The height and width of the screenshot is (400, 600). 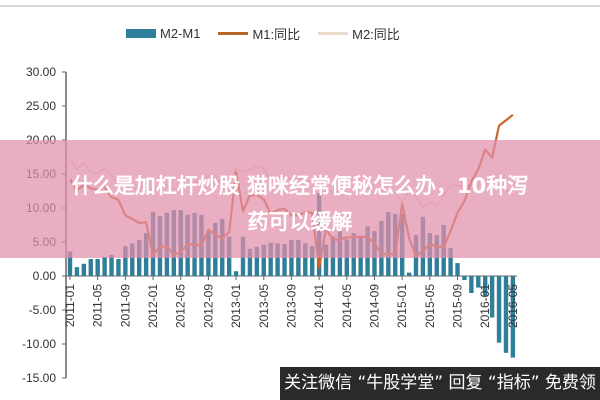 I want to click on legend-label: M1:同比, so click(x=276, y=34).